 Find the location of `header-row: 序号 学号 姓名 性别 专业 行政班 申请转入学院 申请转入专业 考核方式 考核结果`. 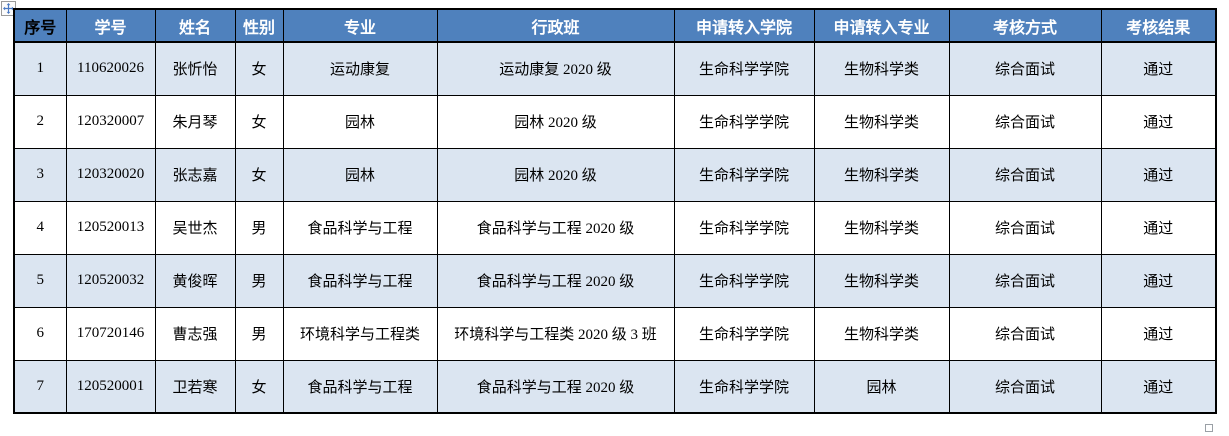

header-row: 序号 学号 姓名 性别 专业 行政班 申请转入学院 申请转入专业 考核方式 考核结果 is located at coordinates (615, 25).